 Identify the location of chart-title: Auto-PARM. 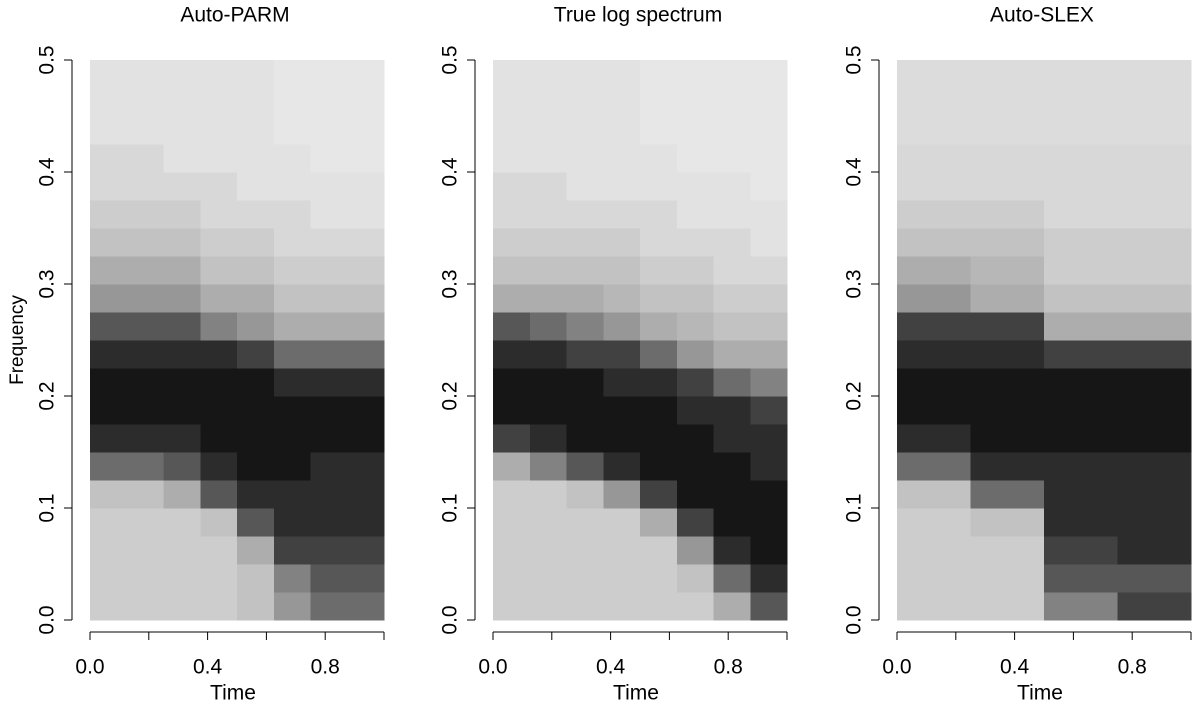
(234, 15).